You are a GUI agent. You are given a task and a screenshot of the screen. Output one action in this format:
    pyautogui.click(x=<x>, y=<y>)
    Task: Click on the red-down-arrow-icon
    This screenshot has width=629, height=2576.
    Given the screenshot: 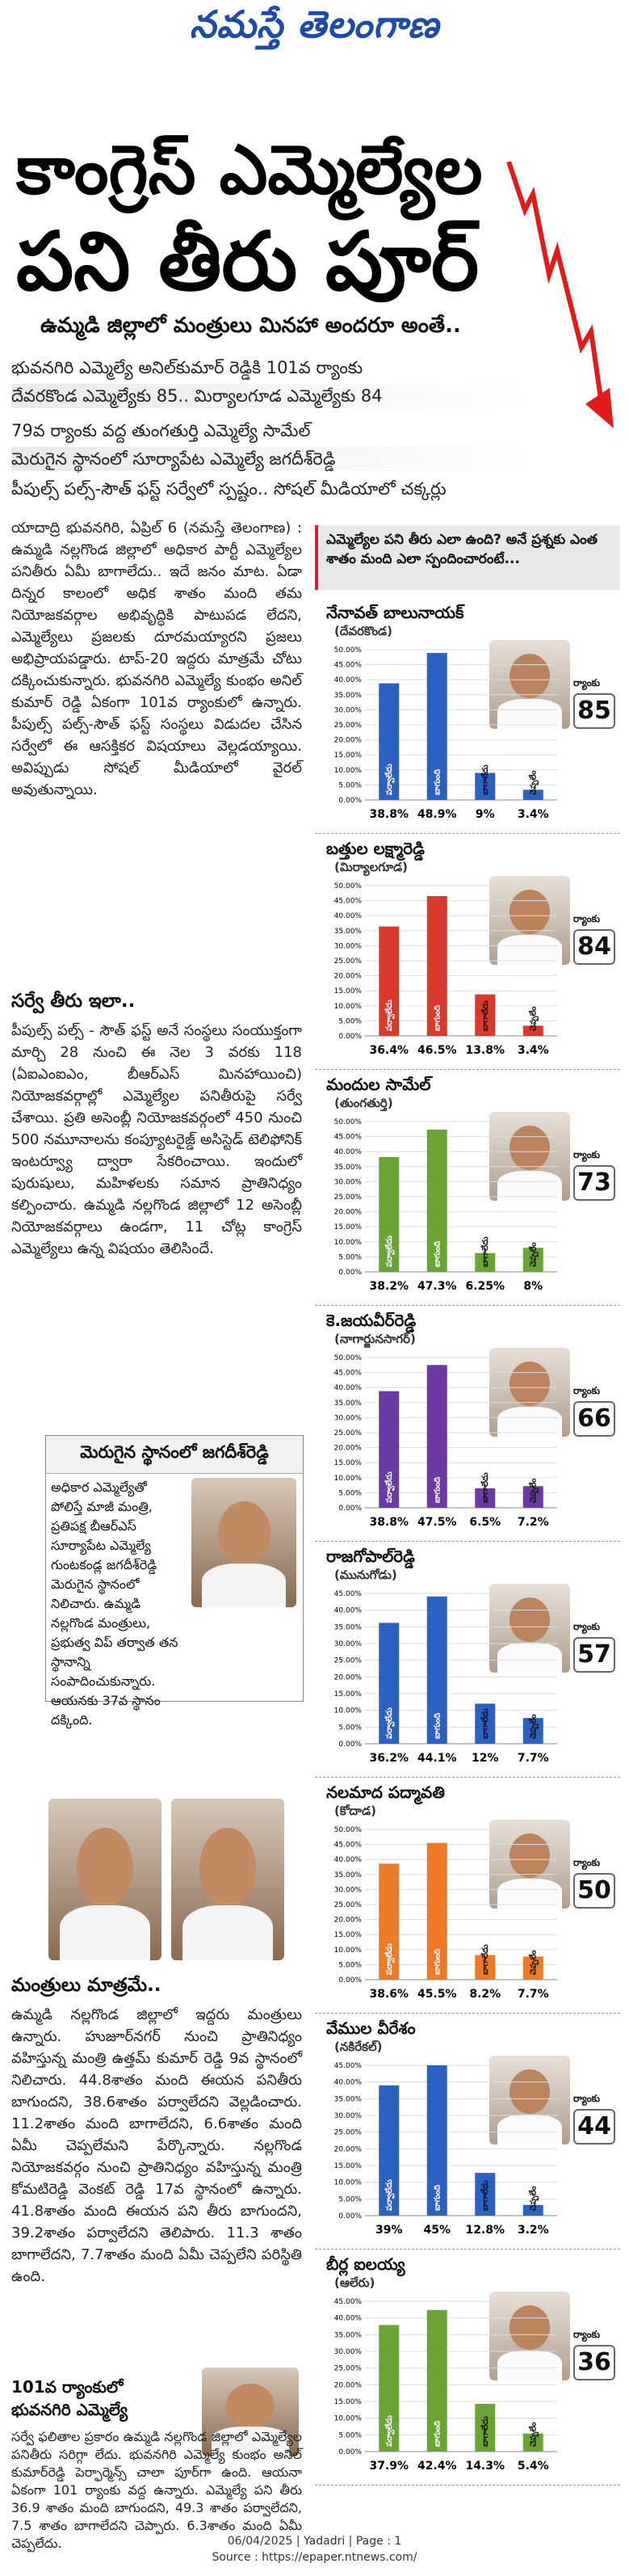 What is the action you would take?
    pyautogui.click(x=560, y=295)
    